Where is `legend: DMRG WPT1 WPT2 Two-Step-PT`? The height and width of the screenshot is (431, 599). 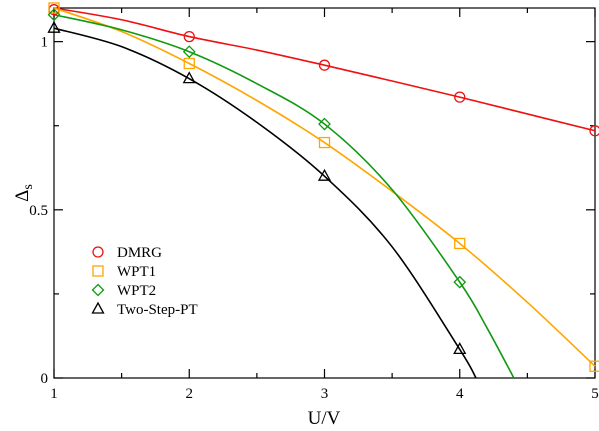 legend: DMRG WPT1 WPT2 Two-Step-PT is located at coordinates (144, 281).